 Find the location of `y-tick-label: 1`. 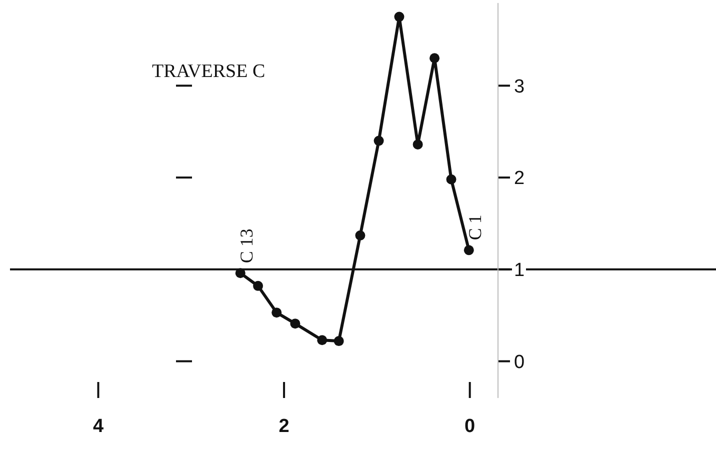

y-tick-label: 1 is located at coordinates (519, 271).